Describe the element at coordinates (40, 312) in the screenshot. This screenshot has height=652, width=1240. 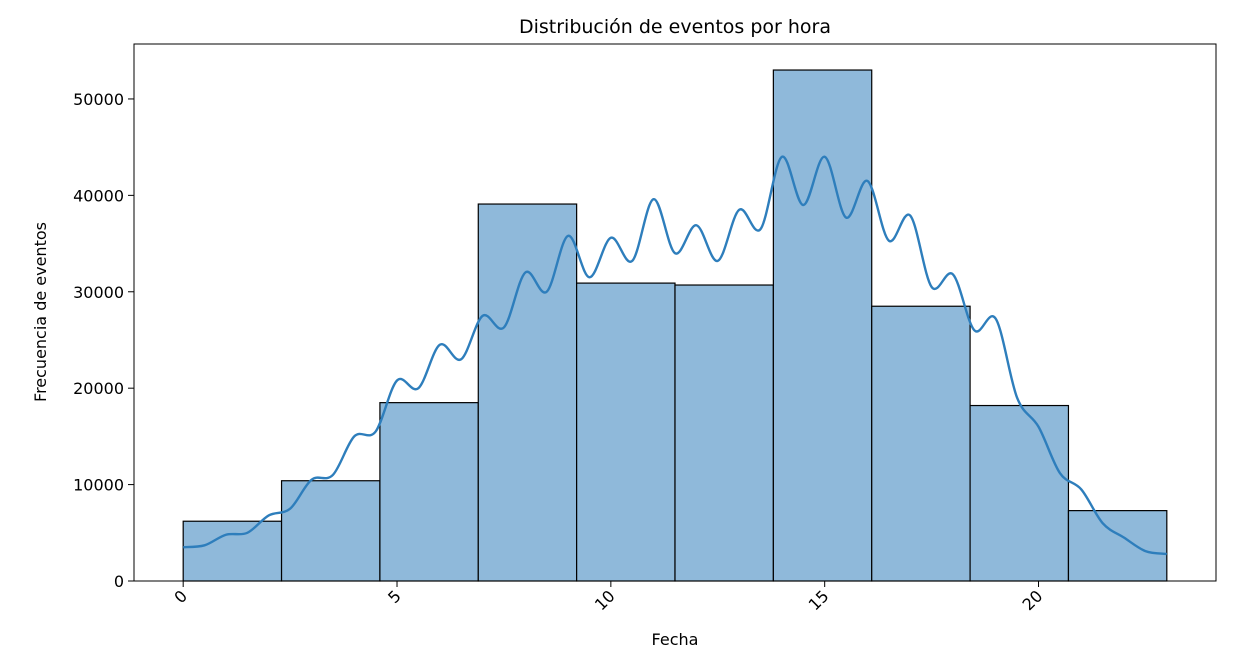
I see `y-axis-label: Frecuencia de eventos` at that location.